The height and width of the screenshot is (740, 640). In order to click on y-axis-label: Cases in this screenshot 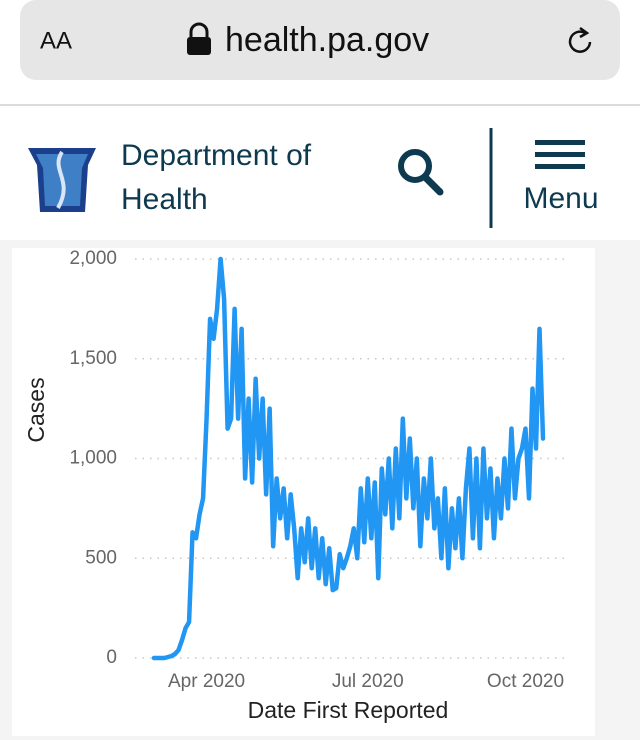, I will do `click(36, 409)`.